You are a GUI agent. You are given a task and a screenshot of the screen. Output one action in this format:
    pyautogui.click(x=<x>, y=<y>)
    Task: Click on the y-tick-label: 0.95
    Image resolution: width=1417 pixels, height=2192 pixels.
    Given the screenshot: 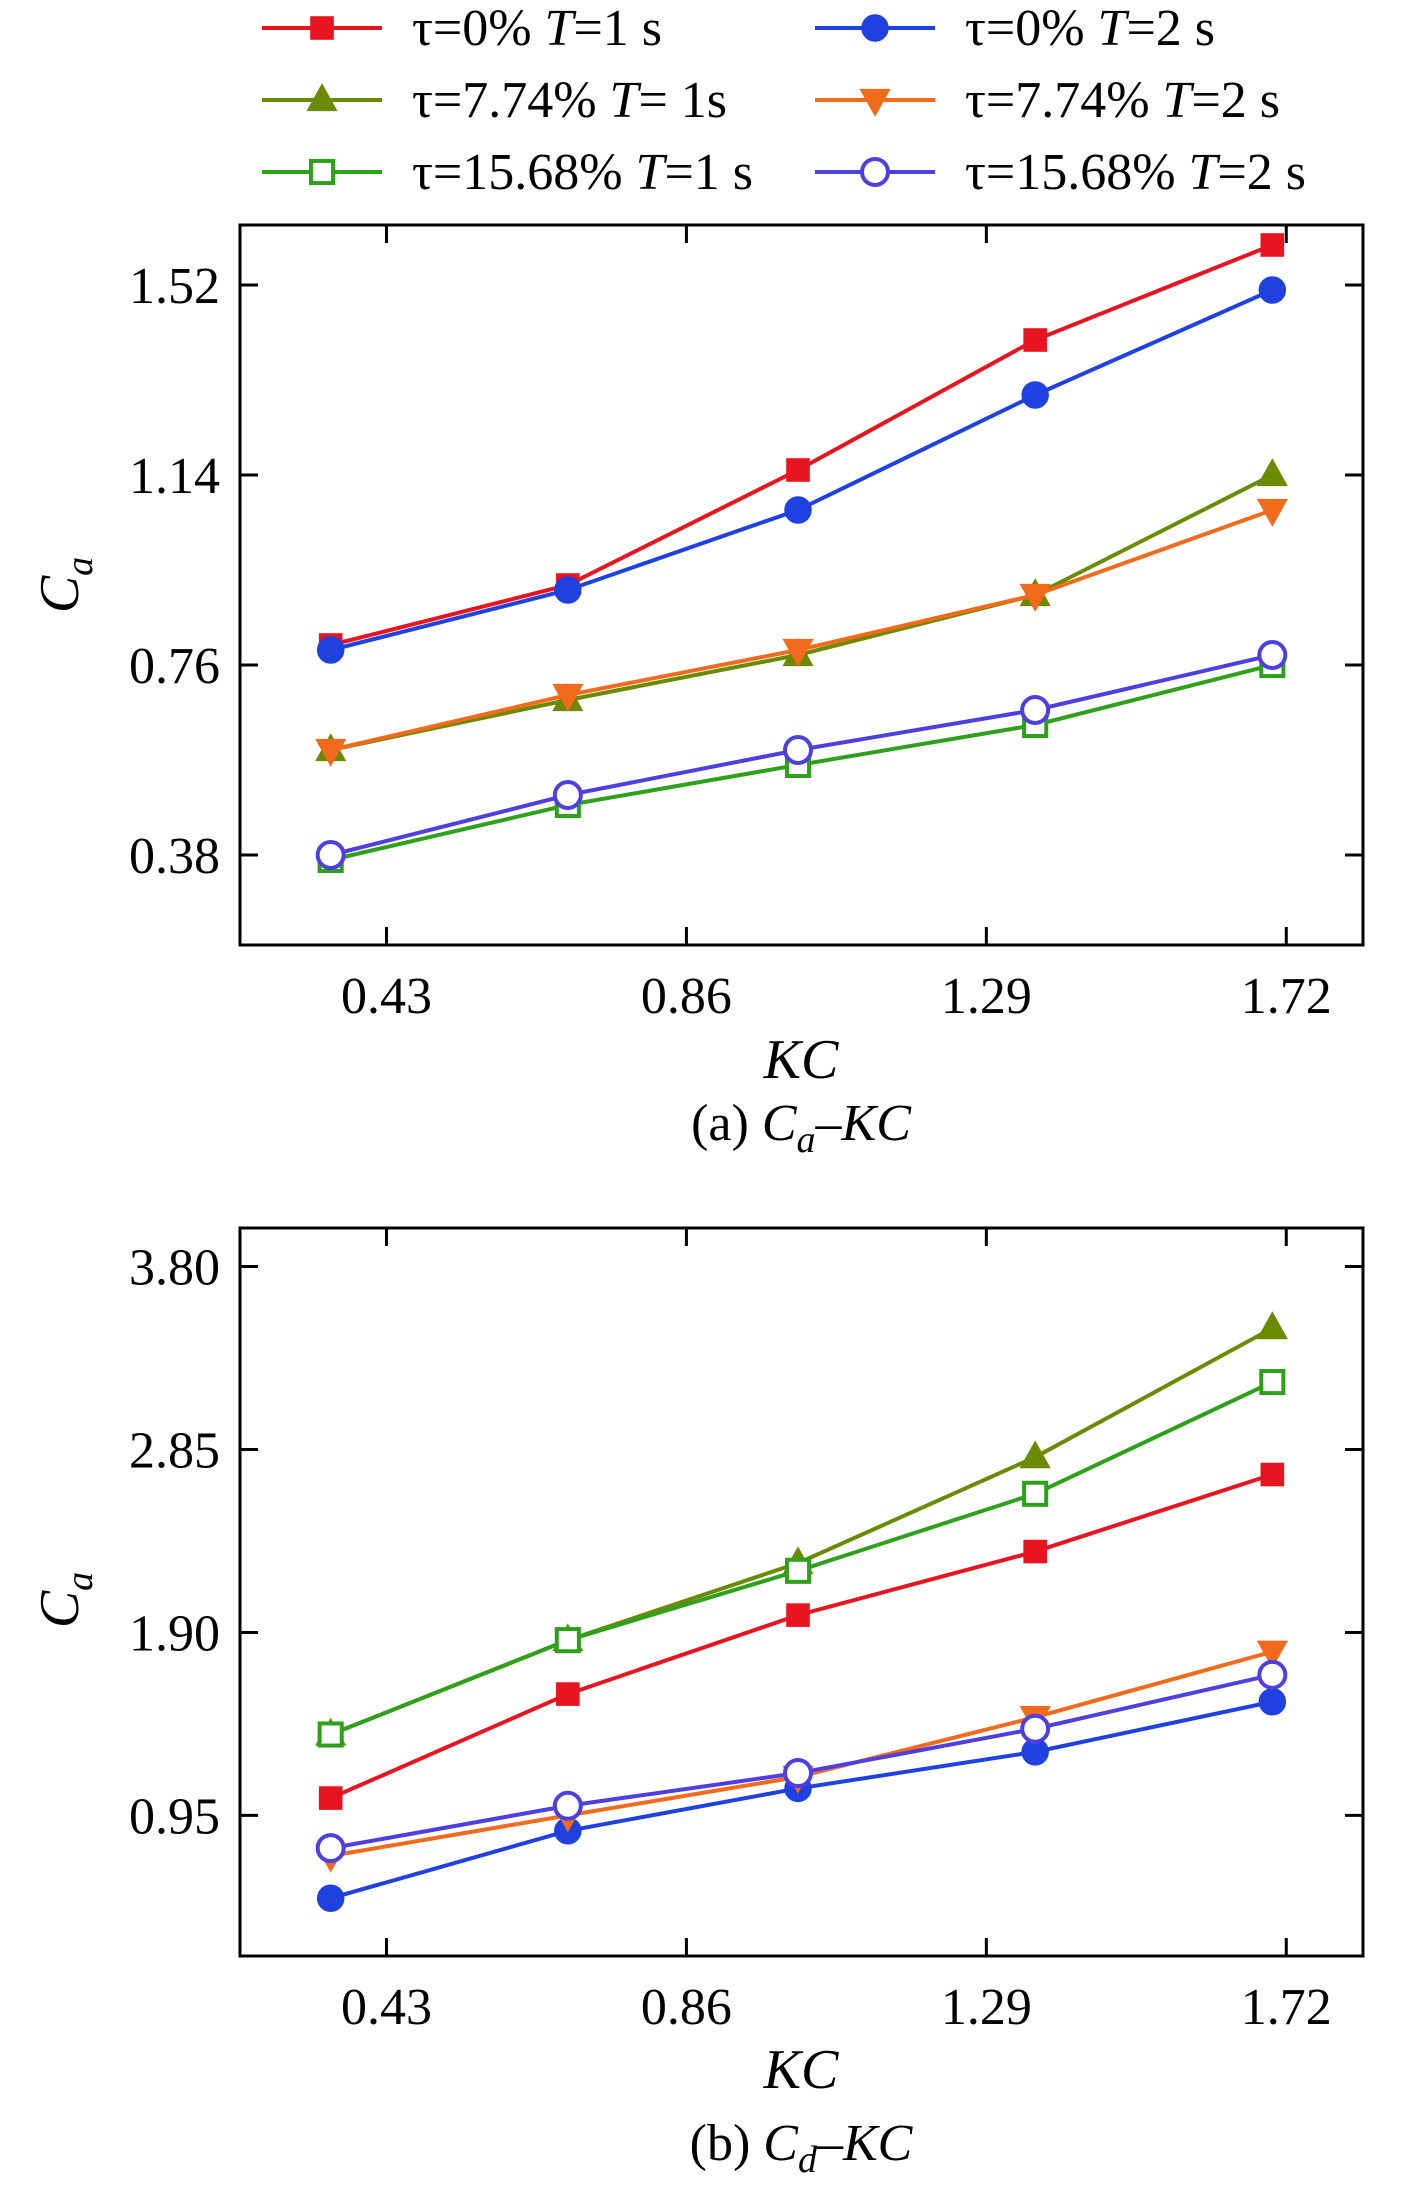 What is the action you would take?
    pyautogui.click(x=174, y=1816)
    